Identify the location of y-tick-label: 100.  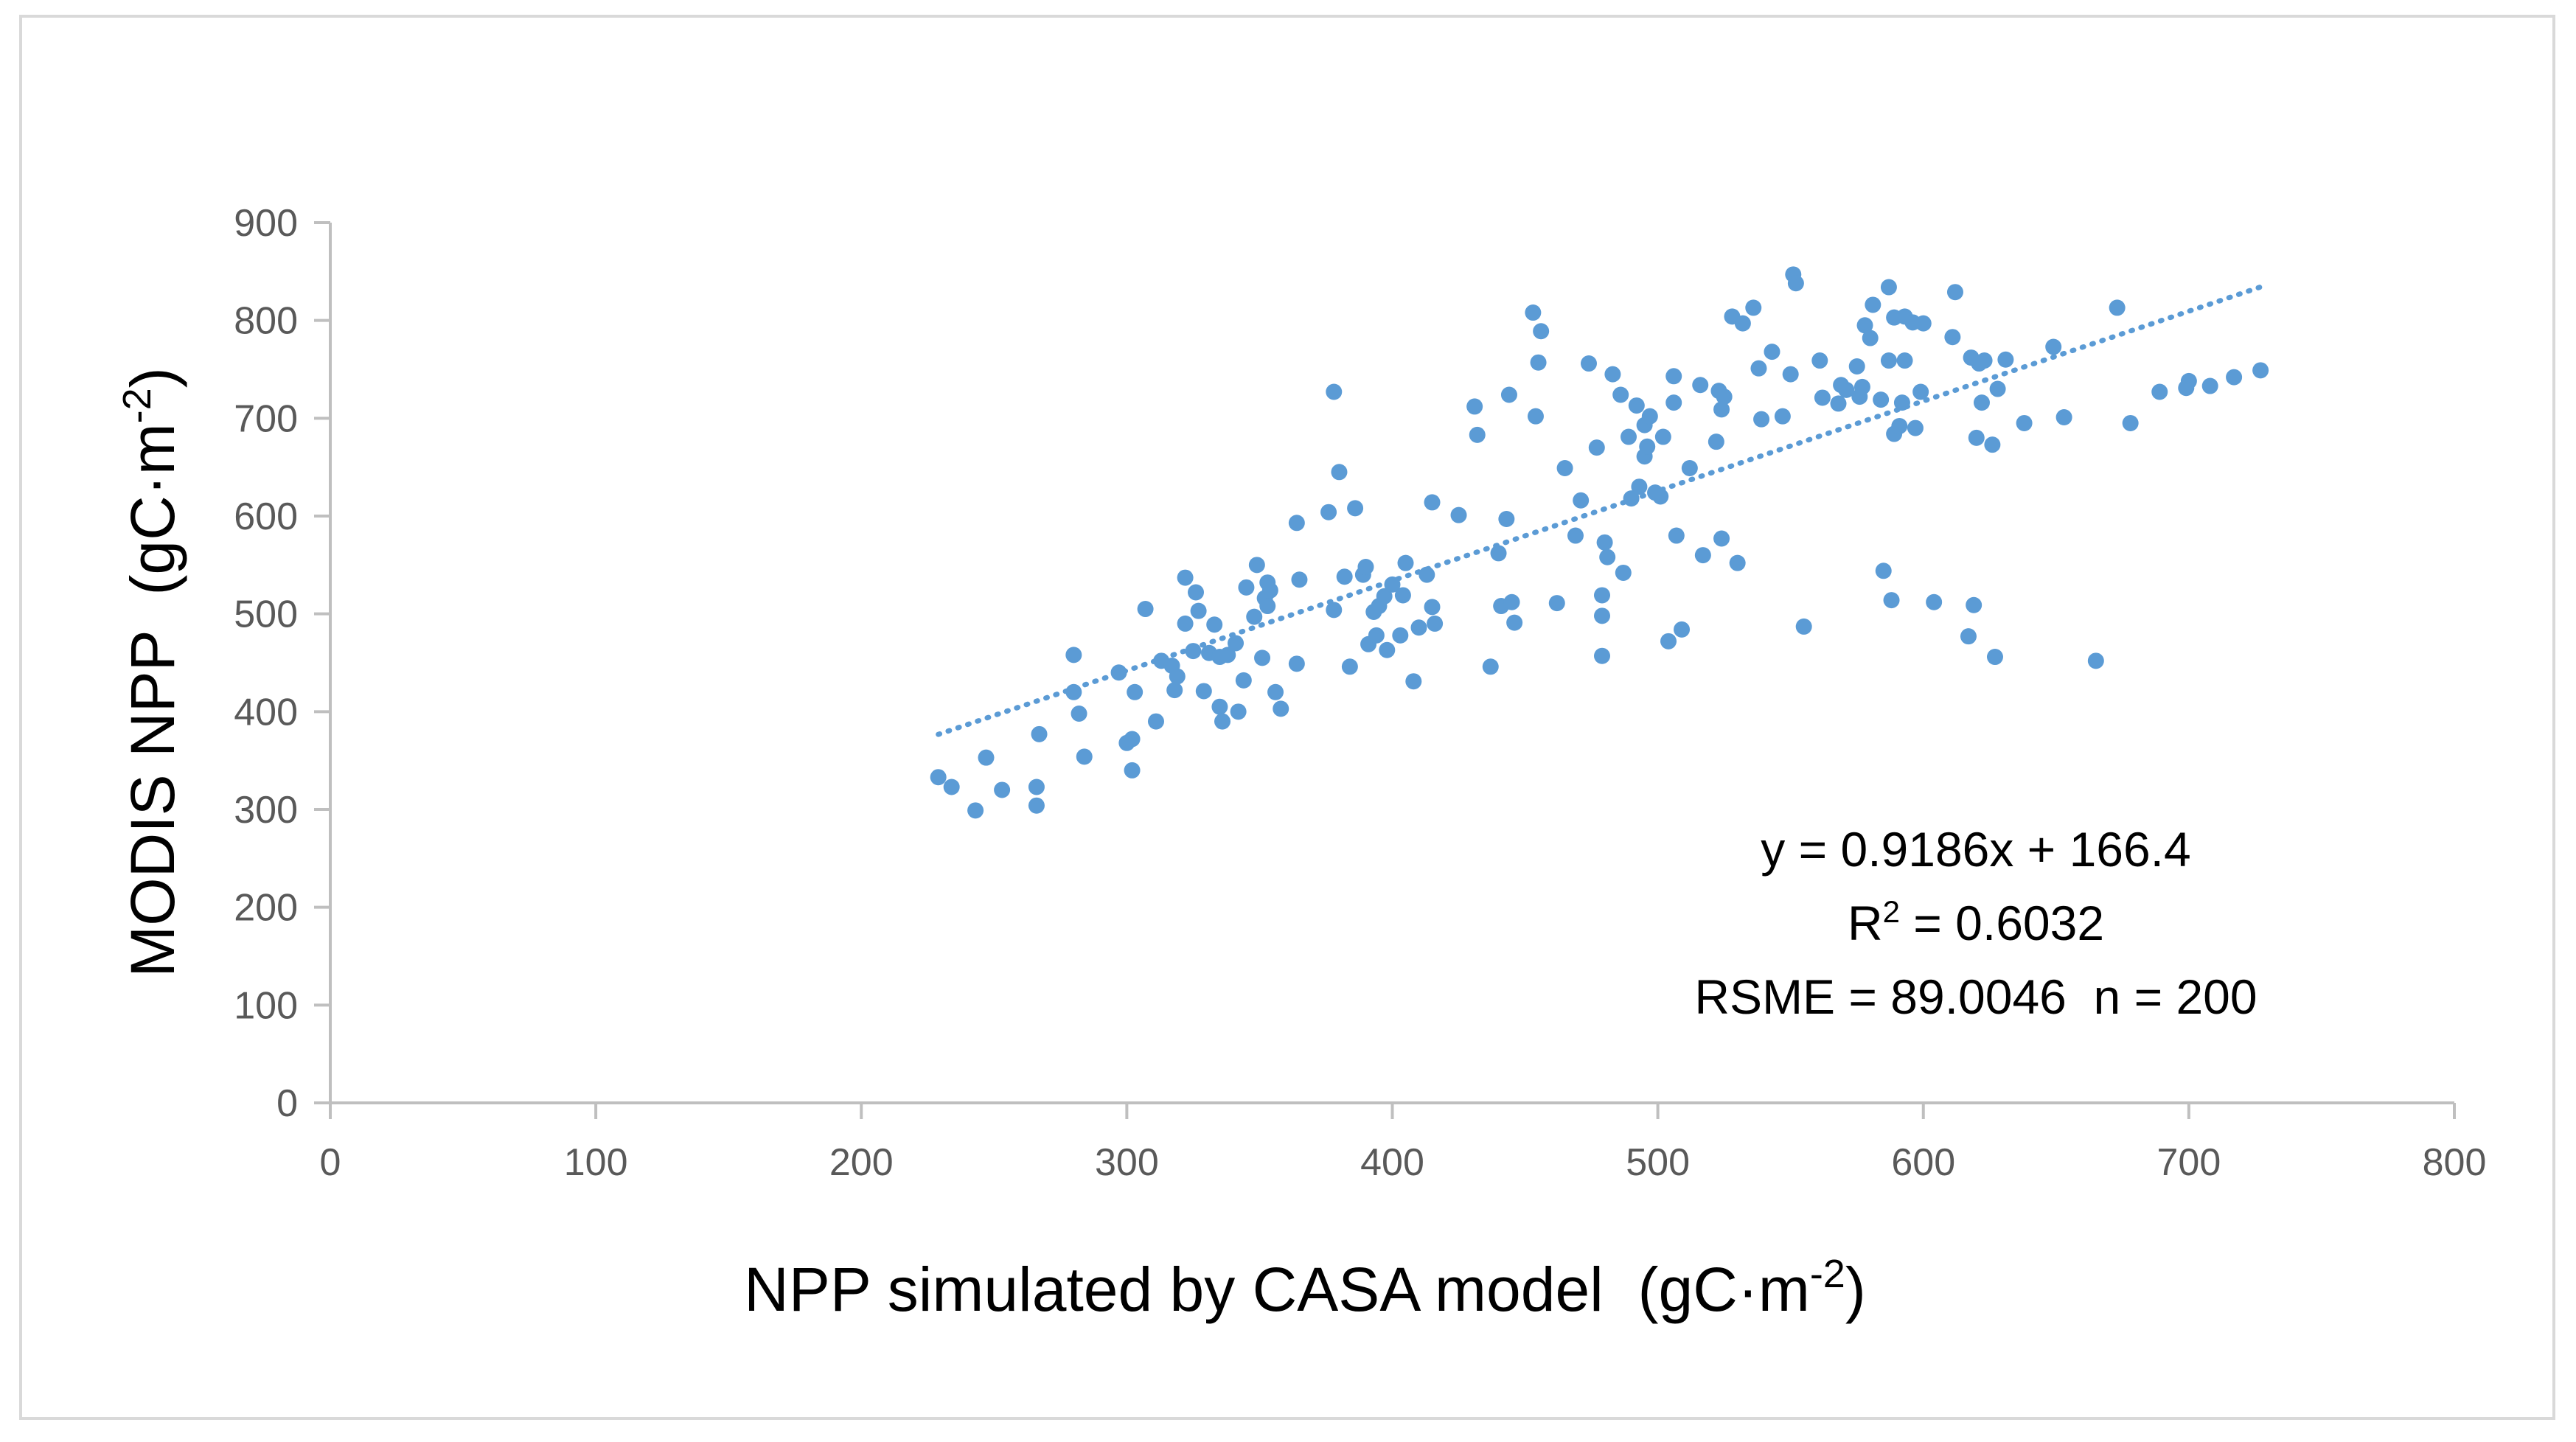
(266, 1006).